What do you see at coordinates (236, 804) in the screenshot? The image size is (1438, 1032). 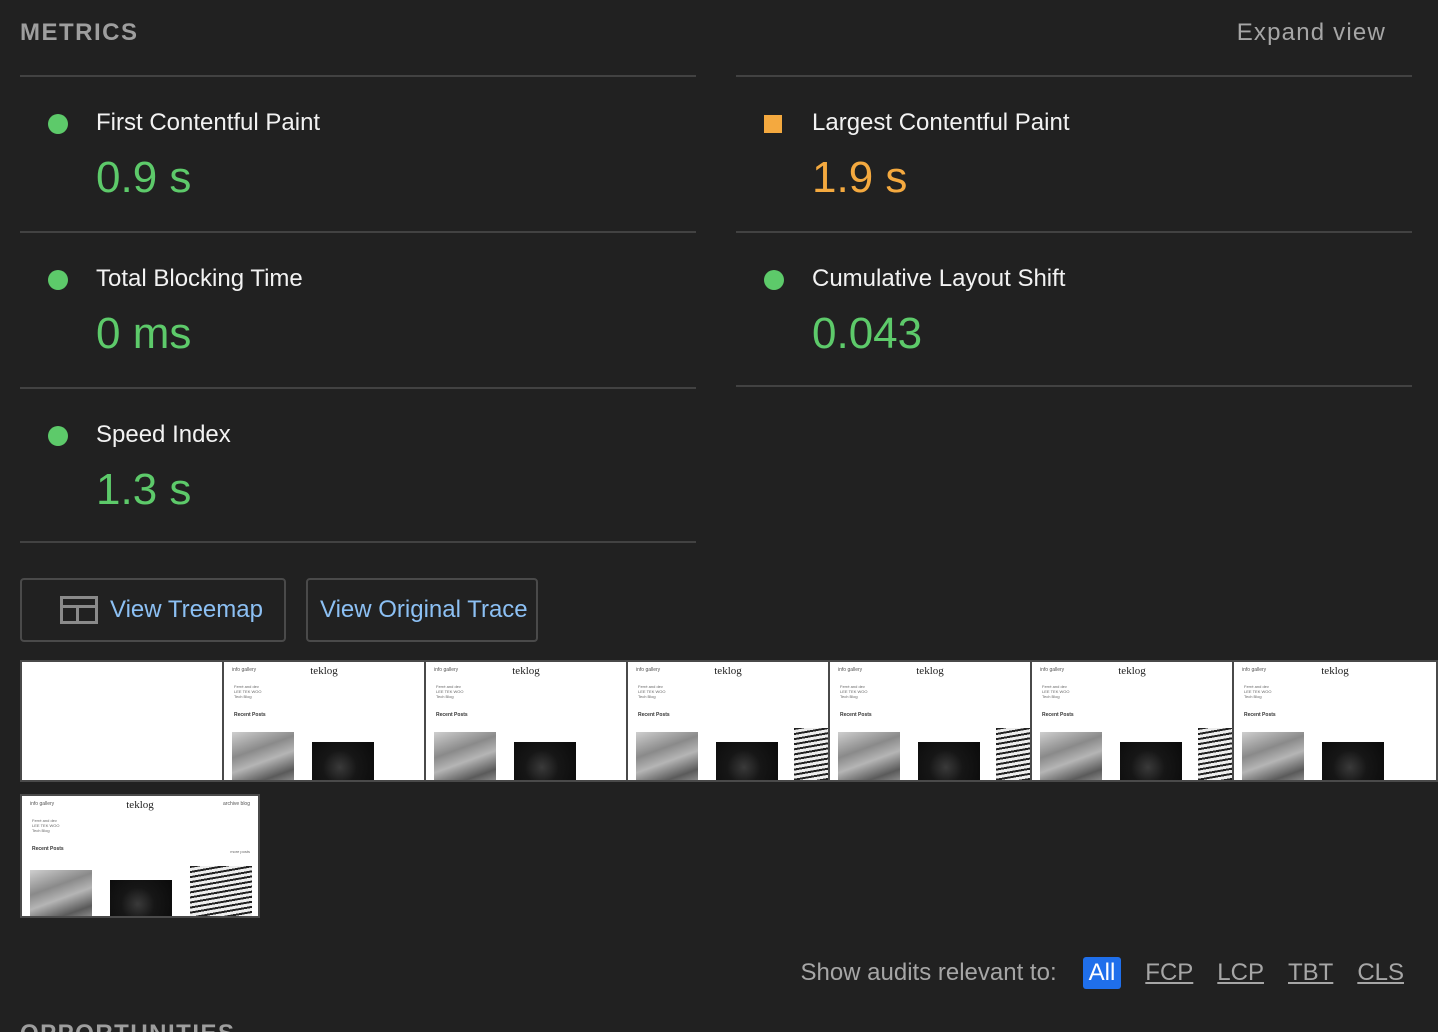 I see `frame-nav-right: archive blog` at bounding box center [236, 804].